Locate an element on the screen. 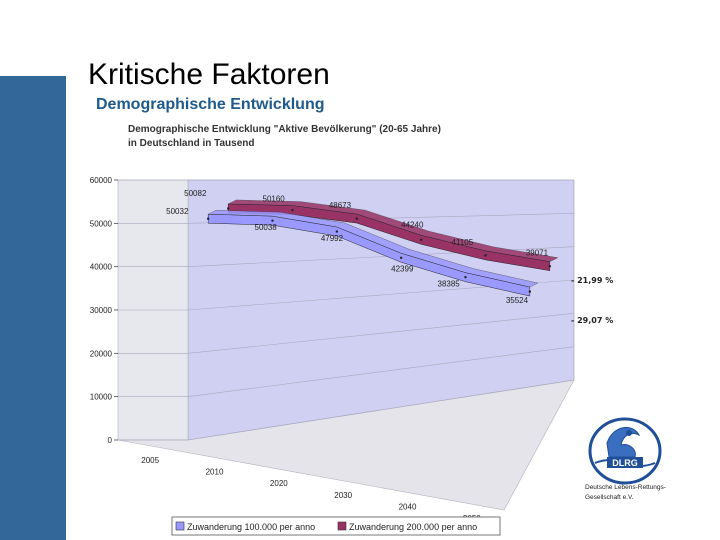  y-tick-label: 30000 is located at coordinates (101, 310).